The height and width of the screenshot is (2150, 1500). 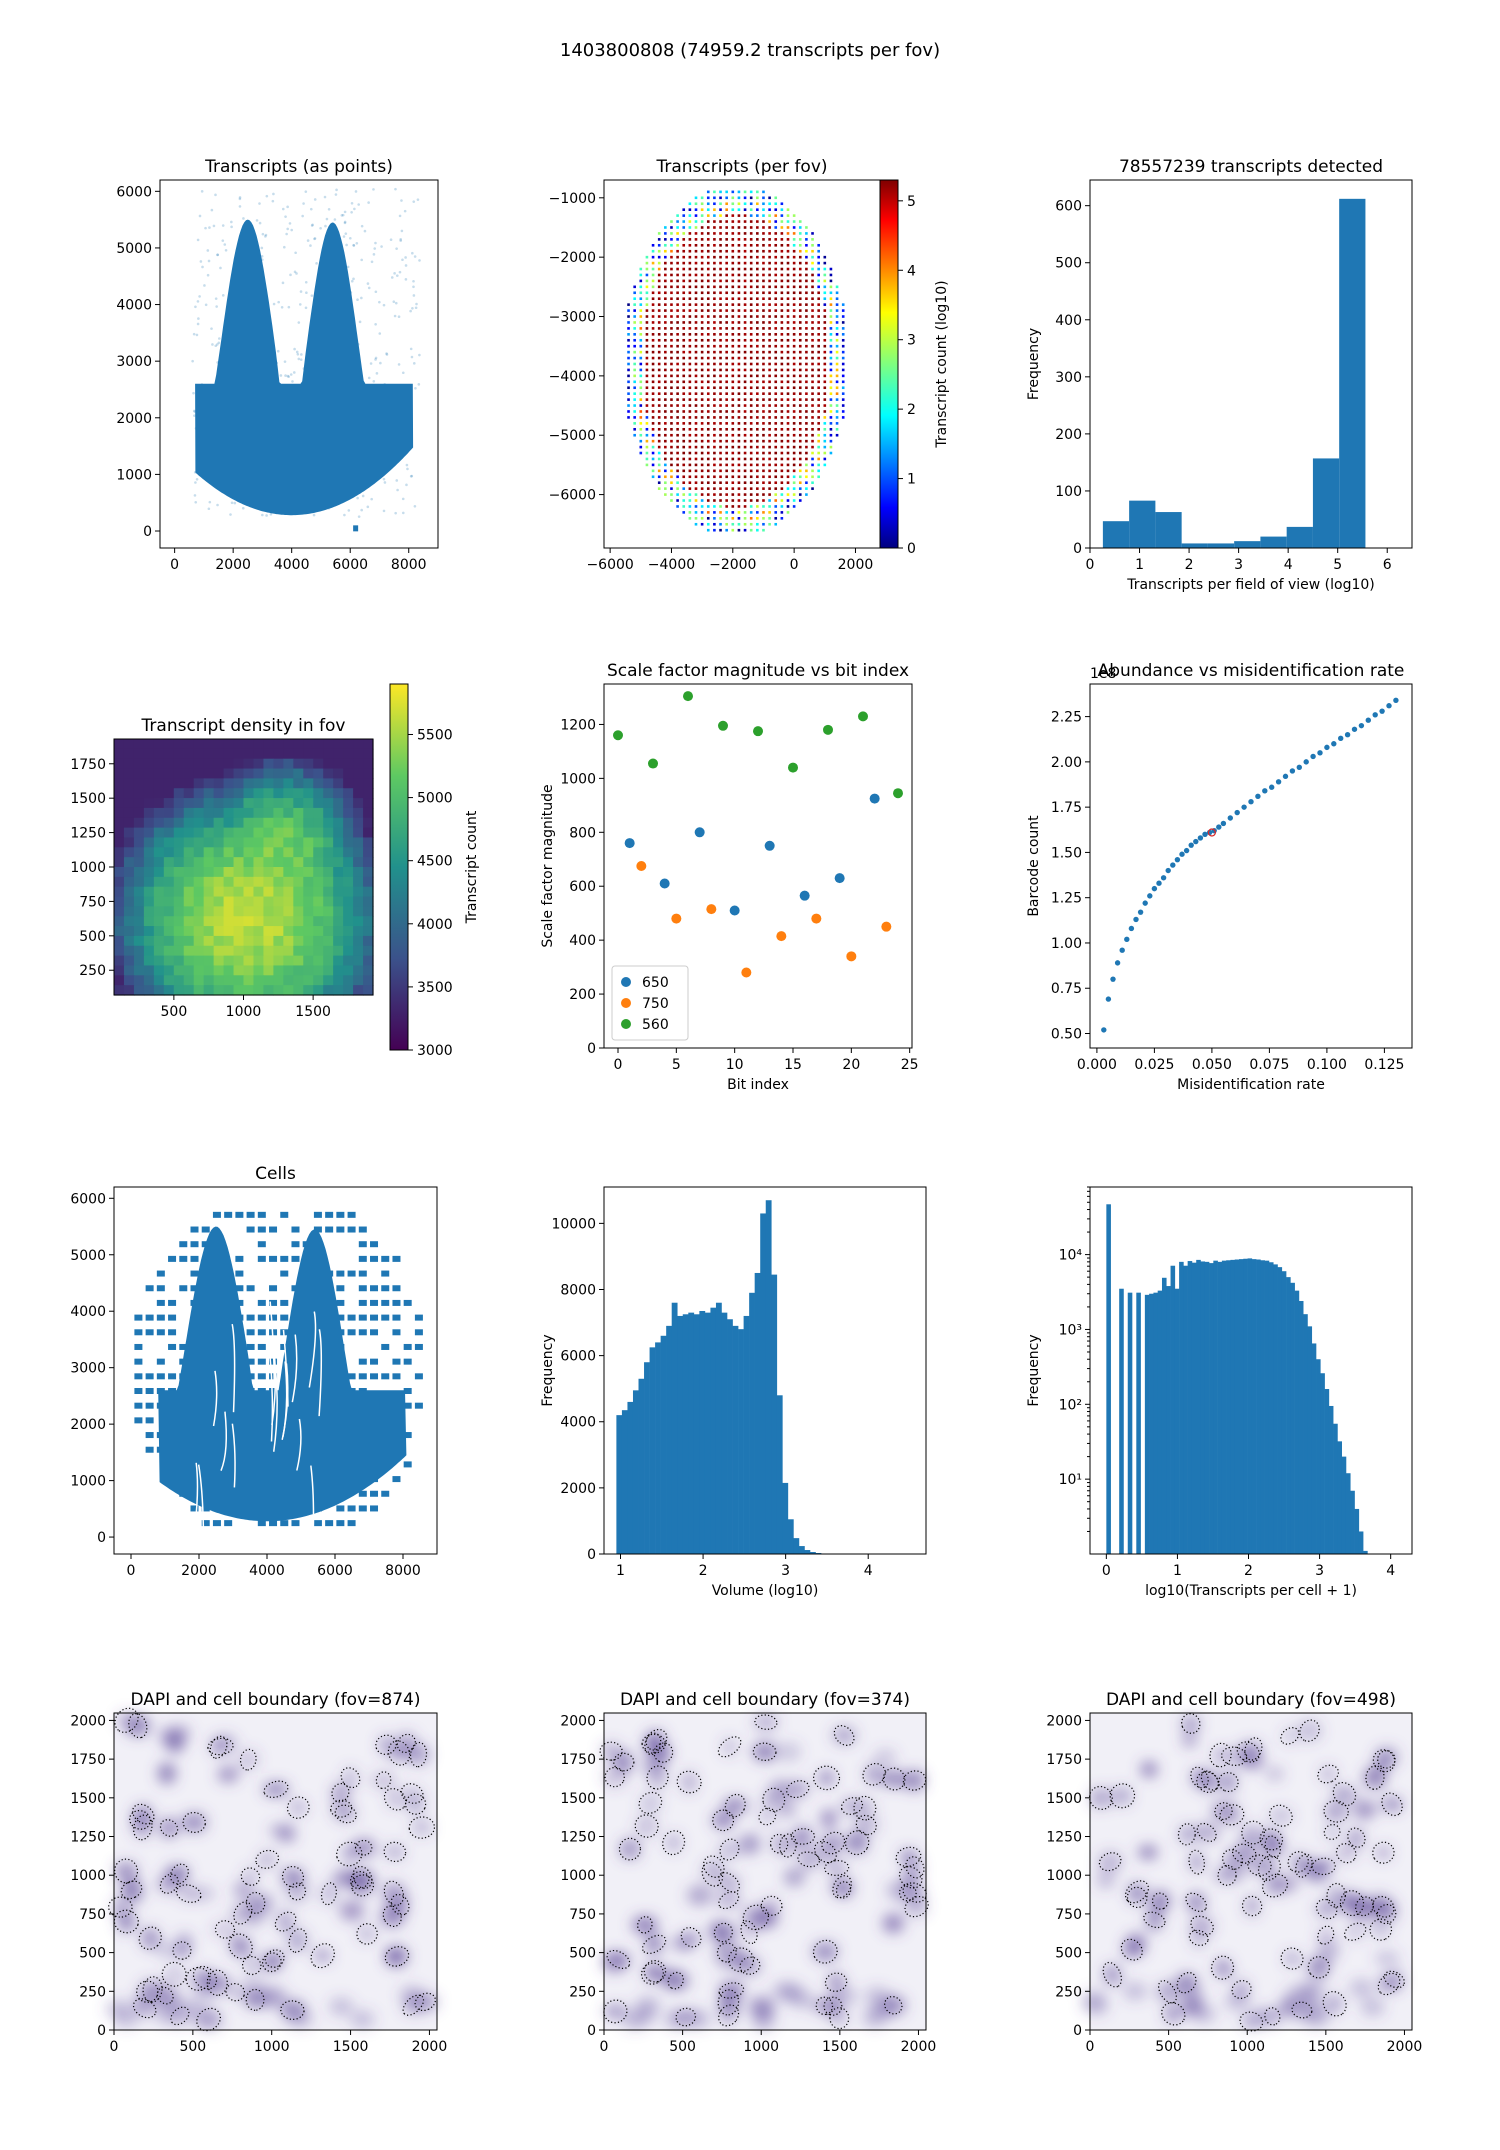 What do you see at coordinates (88, 1760) in the screenshot?
I see `y-tick-label: 1750` at bounding box center [88, 1760].